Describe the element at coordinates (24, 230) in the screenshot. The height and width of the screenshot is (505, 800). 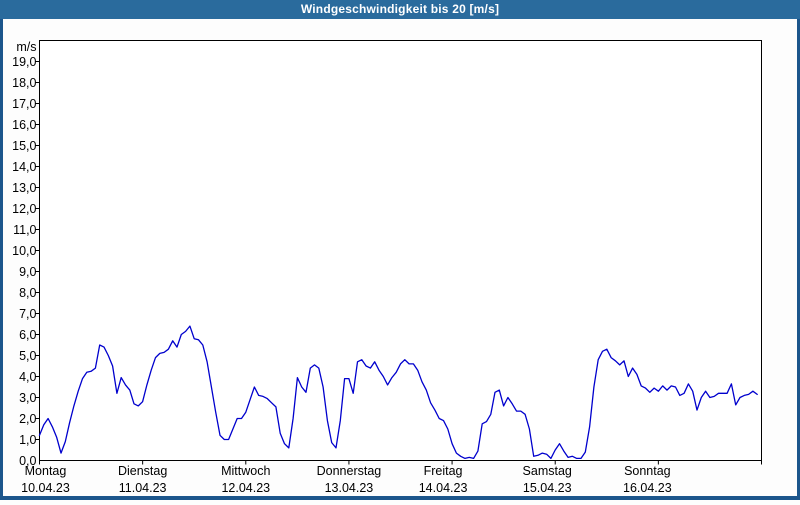
I see `y-axis-label: 11,0` at that location.